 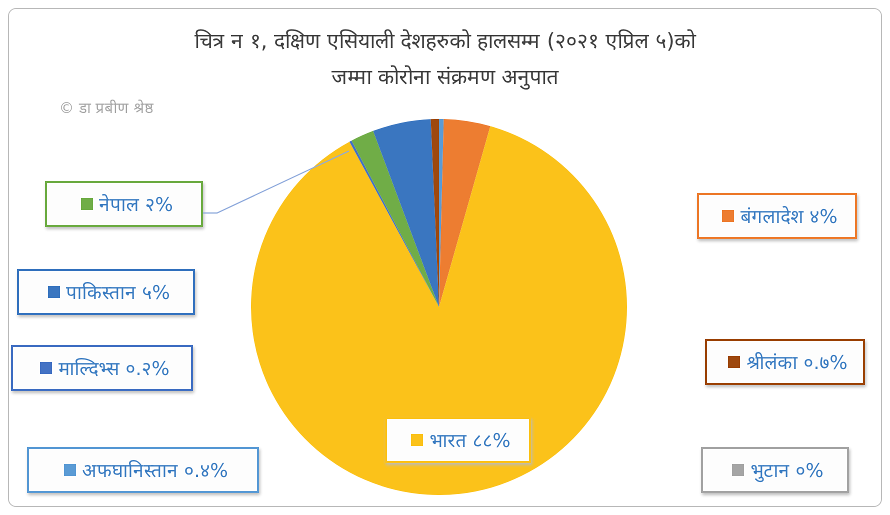 What do you see at coordinates (106, 107) in the screenshot?
I see `text: © डा प्रबीण श्रेष्ठ` at bounding box center [106, 107].